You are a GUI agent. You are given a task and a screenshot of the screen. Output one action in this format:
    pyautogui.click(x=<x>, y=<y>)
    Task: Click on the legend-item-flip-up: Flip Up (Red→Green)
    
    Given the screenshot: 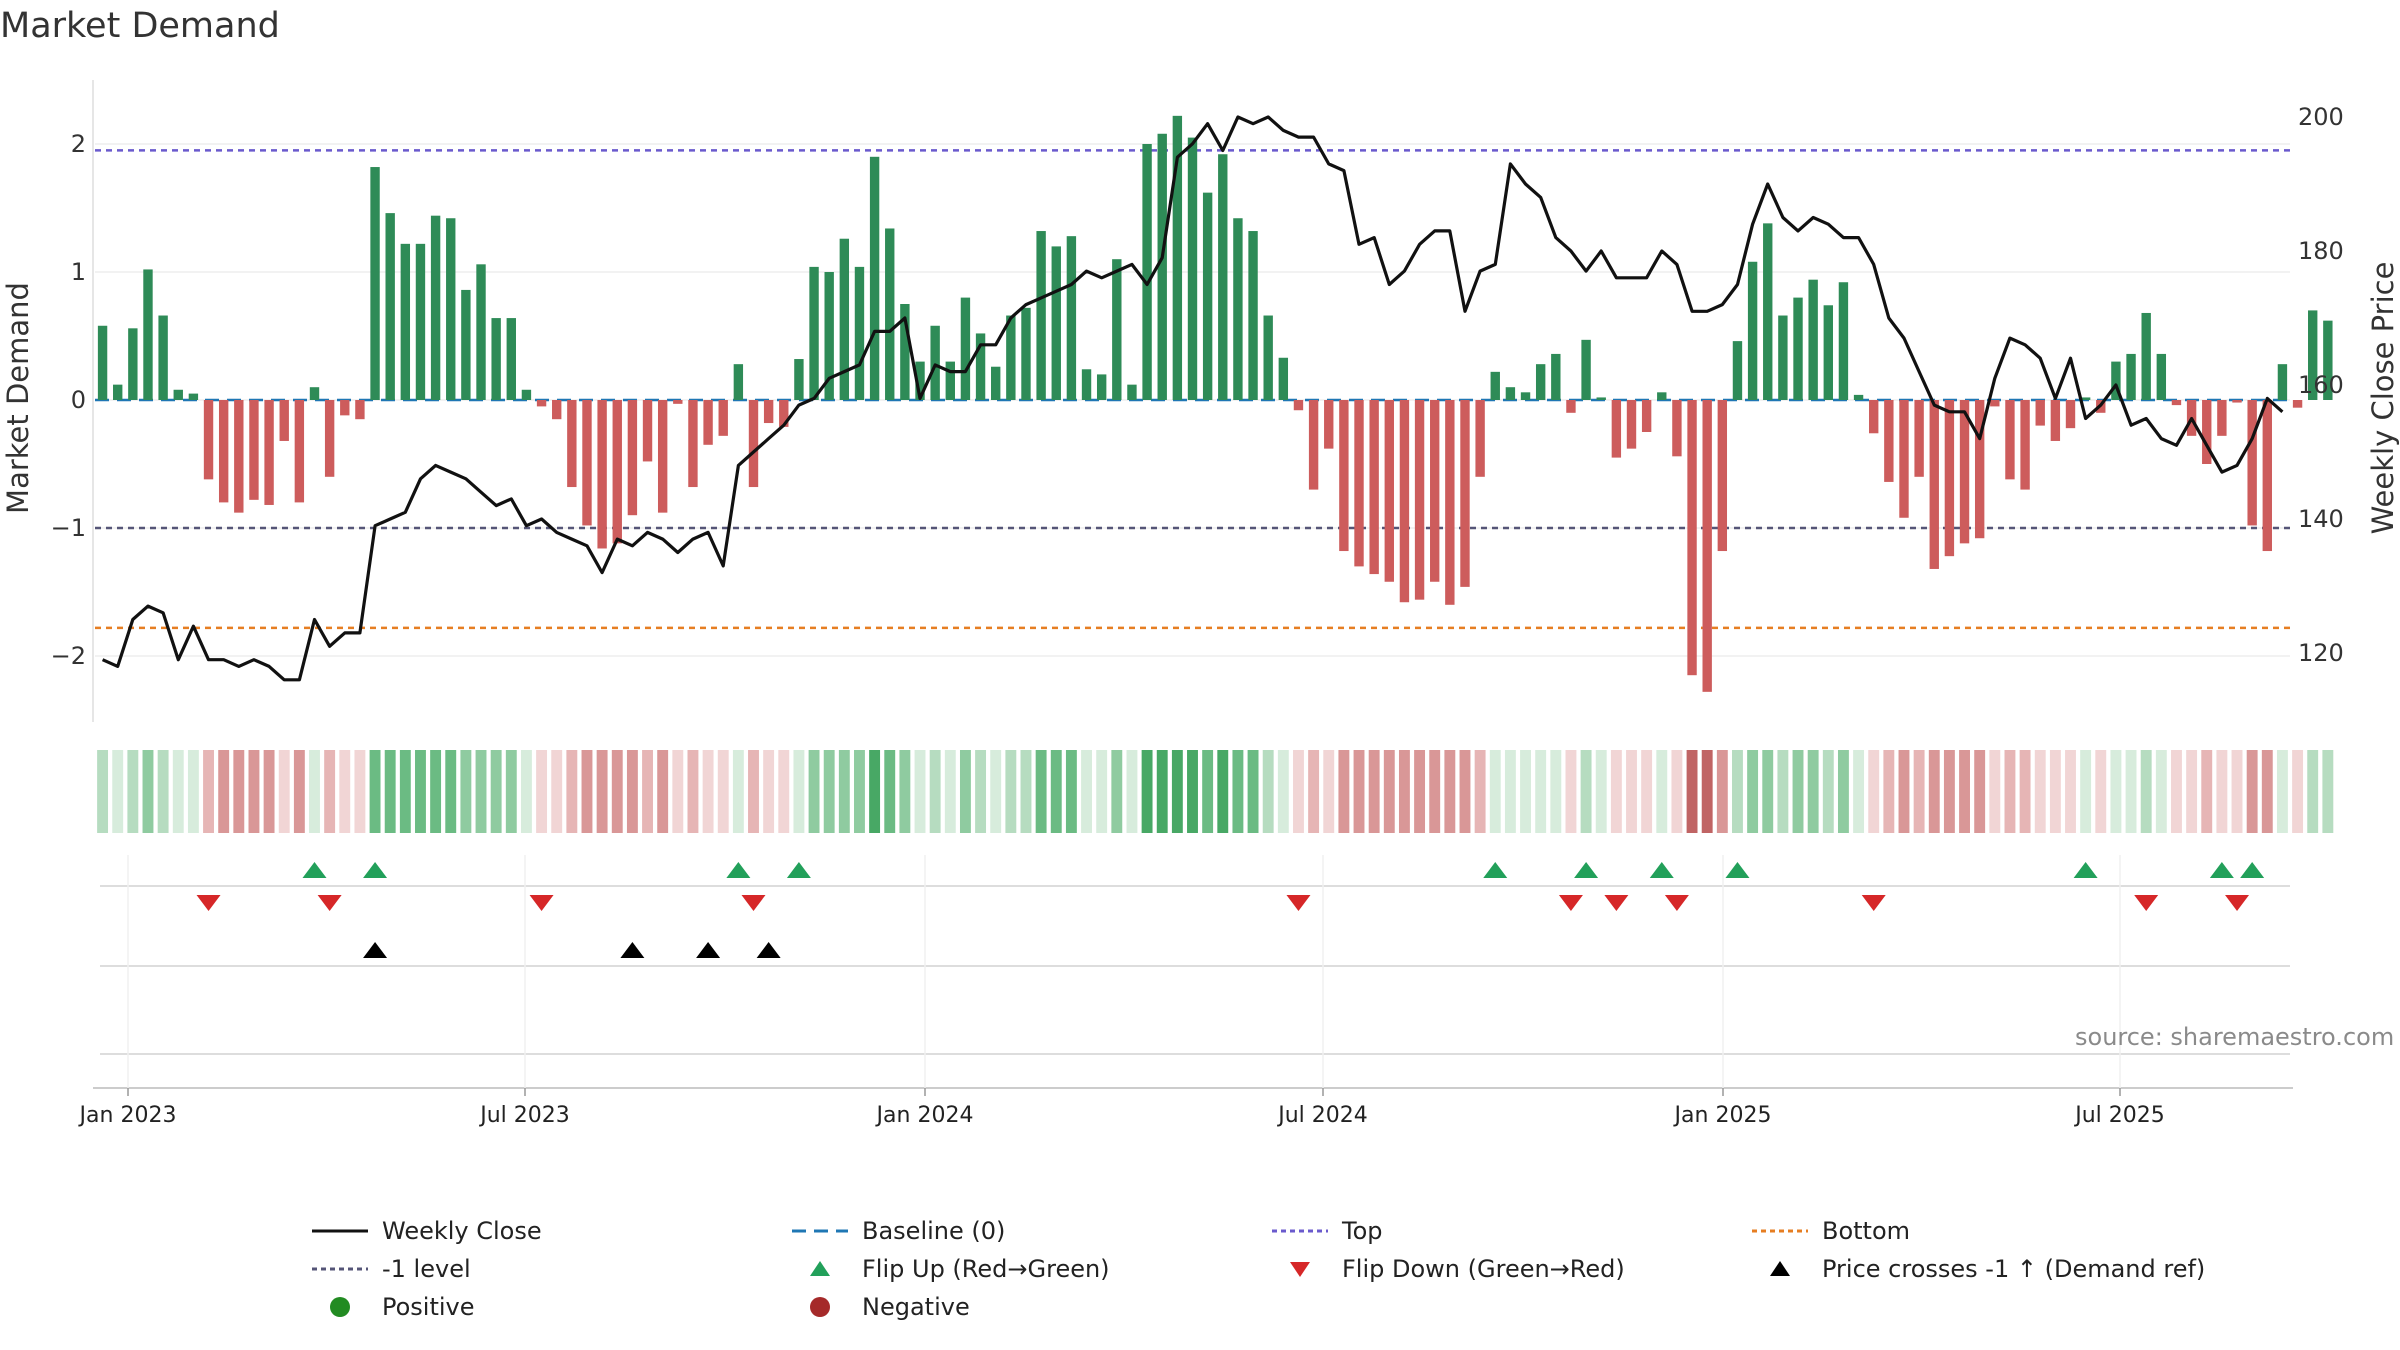 What is the action you would take?
    pyautogui.click(x=950, y=1269)
    